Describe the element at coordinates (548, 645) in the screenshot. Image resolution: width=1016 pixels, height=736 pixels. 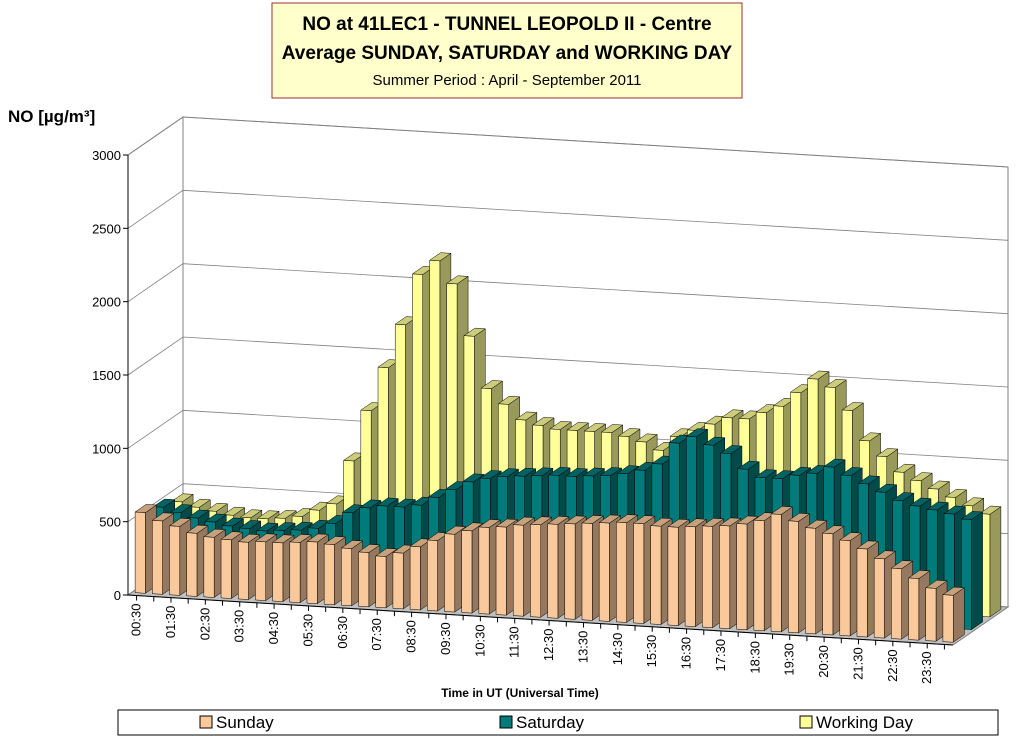
I see `x-tick-label: 12:30` at that location.